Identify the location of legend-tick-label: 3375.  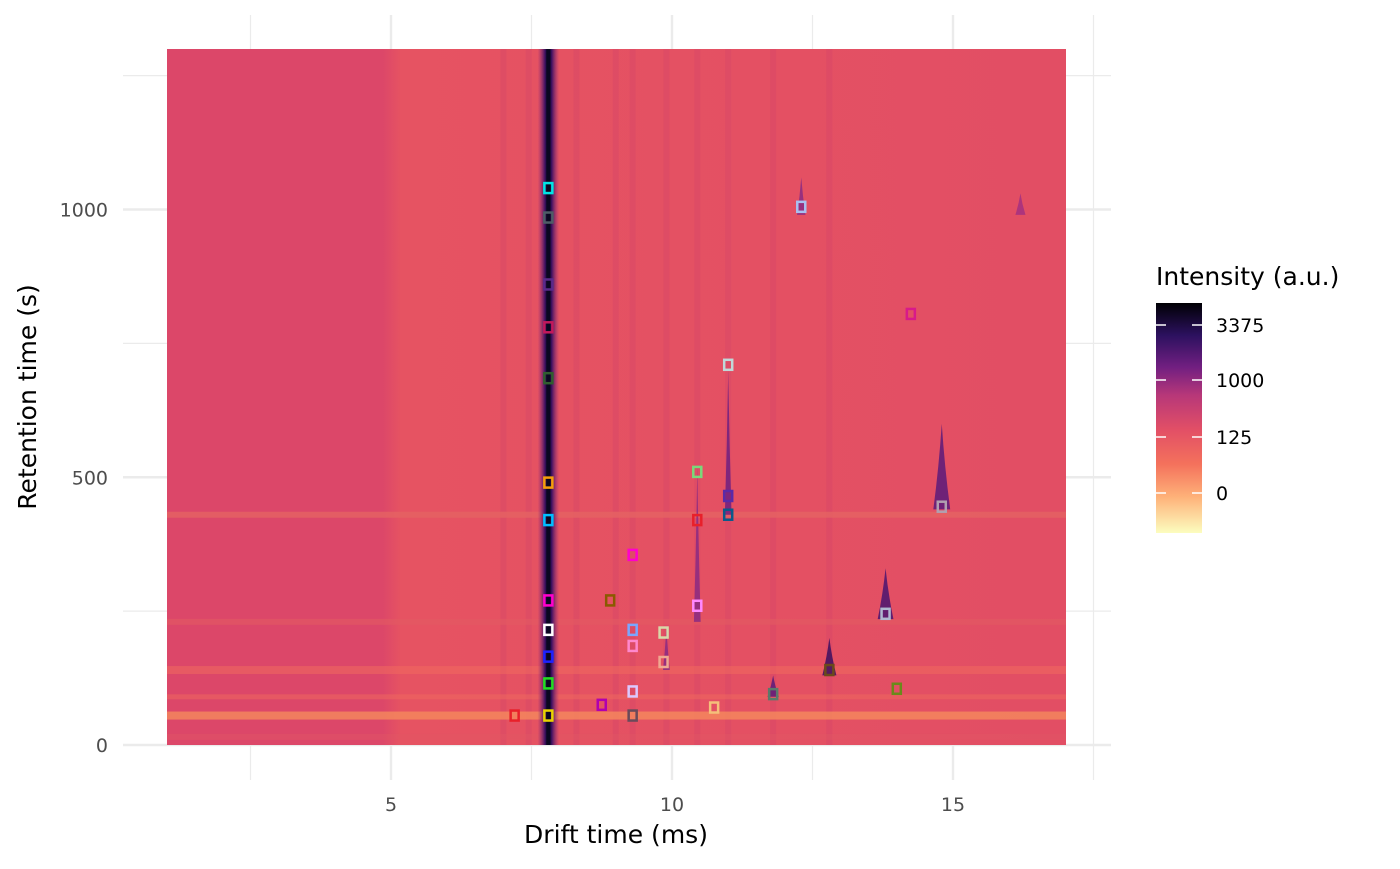
(1240, 326).